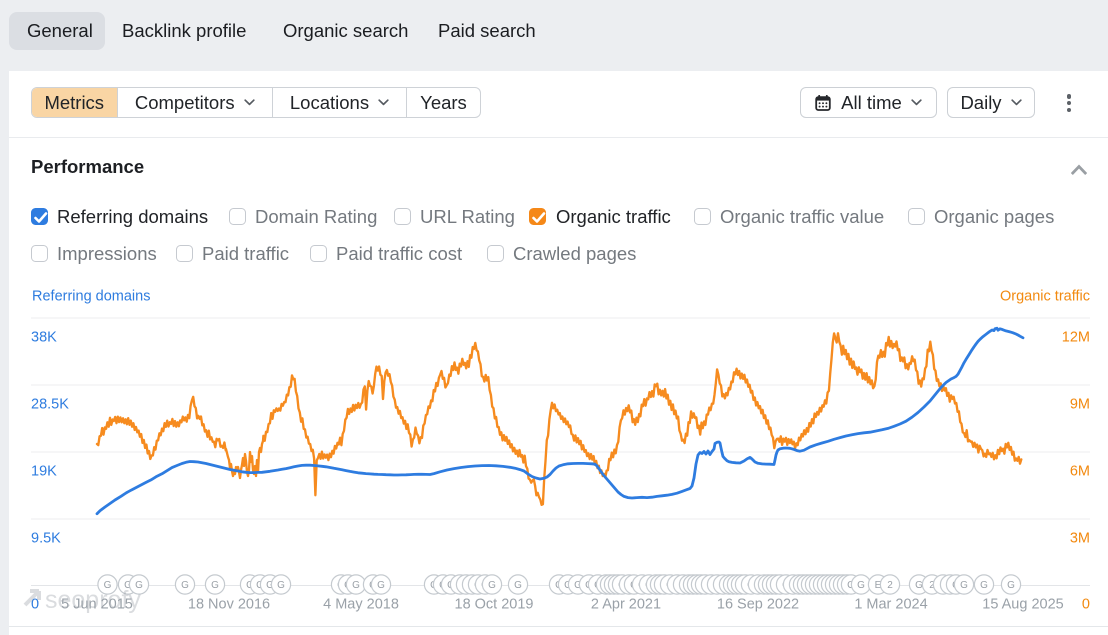  Describe the element at coordinates (44, 472) in the screenshot. I see `svg-text: 19K` at that location.